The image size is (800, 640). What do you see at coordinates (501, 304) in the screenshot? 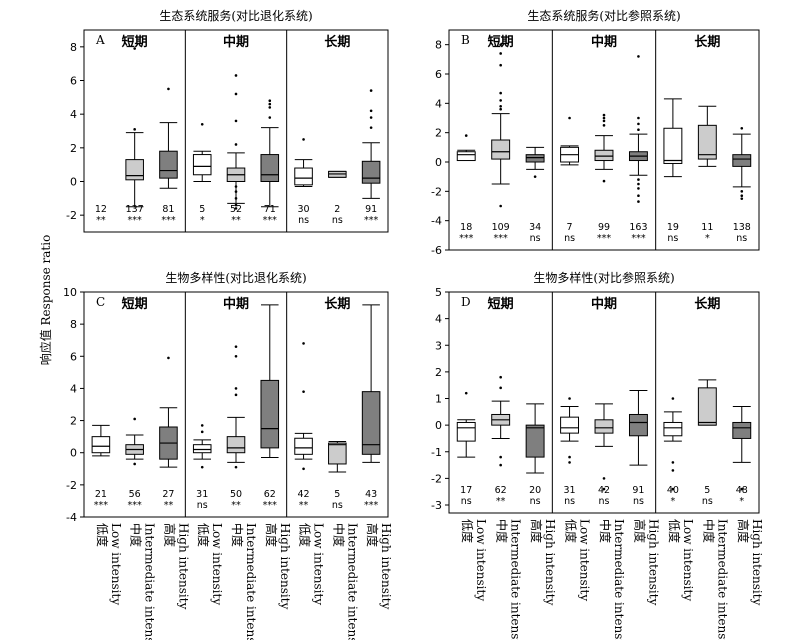
I see `period-label: 短期` at bounding box center [501, 304].